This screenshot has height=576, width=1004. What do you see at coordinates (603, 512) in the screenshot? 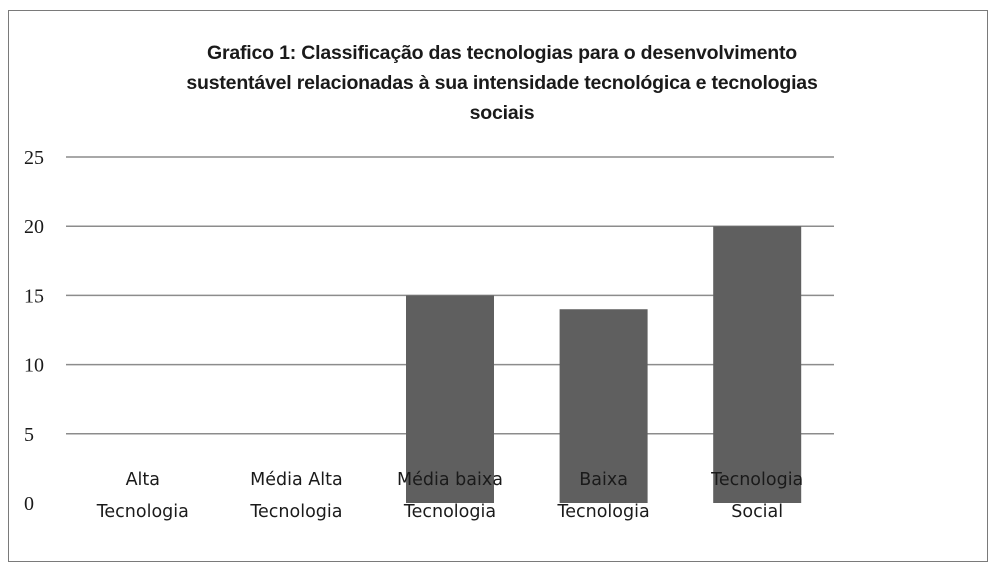
I see `category-label-3-1: Tecnologia` at bounding box center [603, 512].